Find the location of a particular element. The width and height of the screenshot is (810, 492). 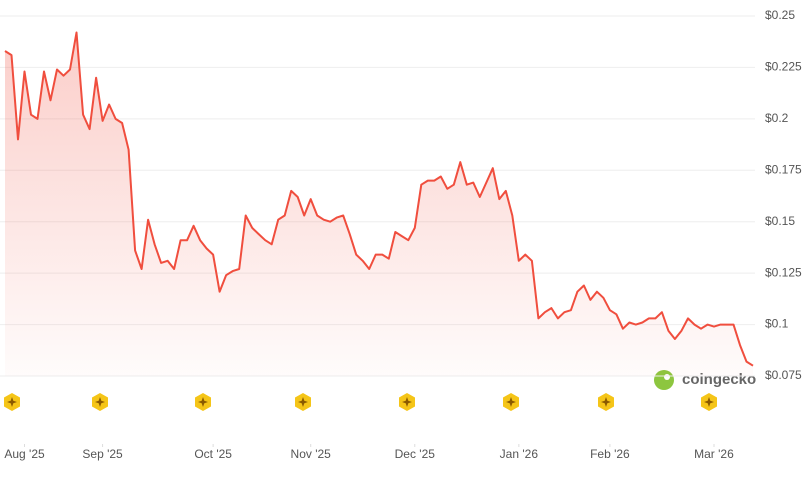

x-tick-label: Oct '25 is located at coordinates (213, 454).